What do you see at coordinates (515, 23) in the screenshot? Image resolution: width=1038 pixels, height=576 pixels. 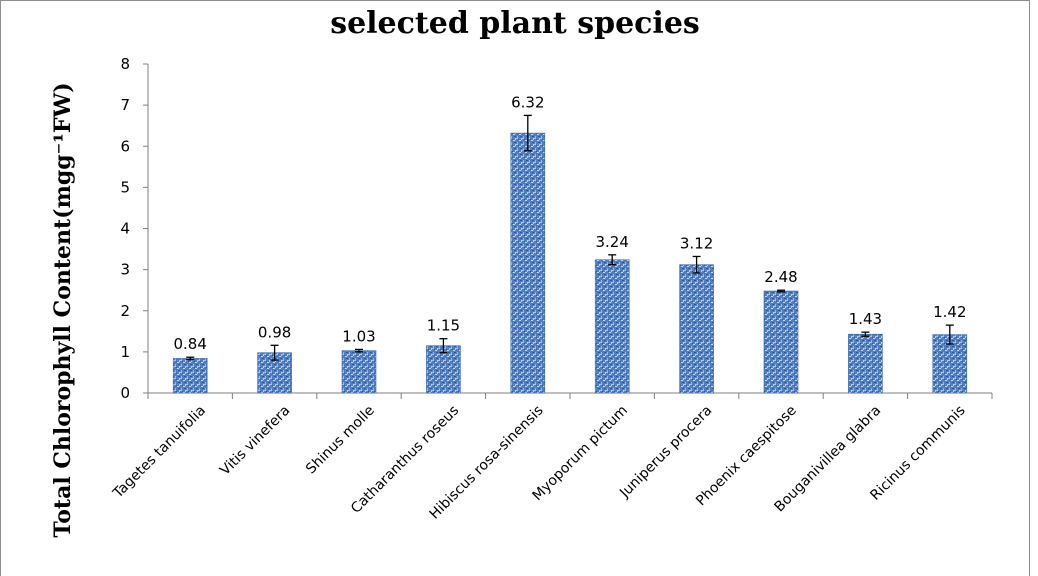 I see `chart-title: selected plant species` at bounding box center [515, 23].